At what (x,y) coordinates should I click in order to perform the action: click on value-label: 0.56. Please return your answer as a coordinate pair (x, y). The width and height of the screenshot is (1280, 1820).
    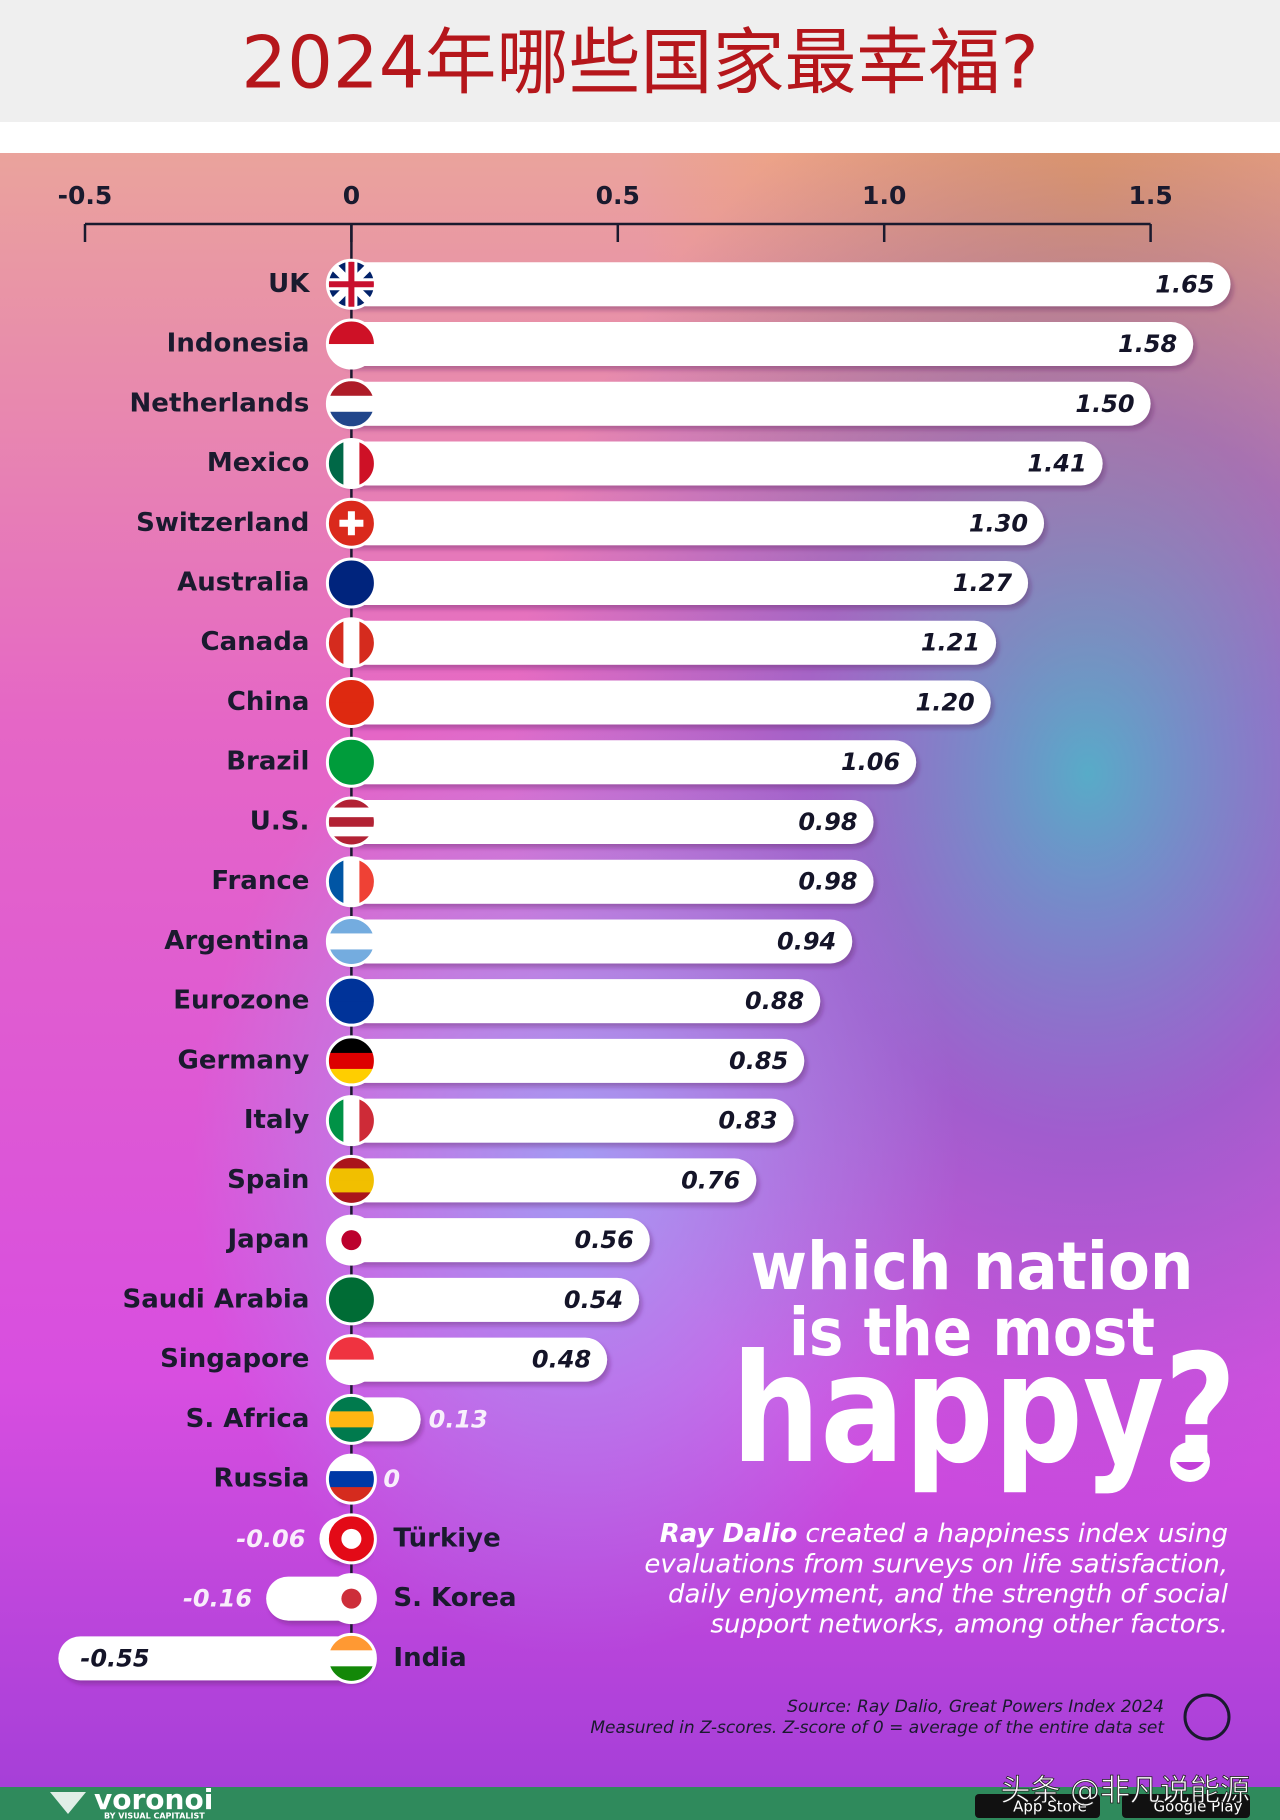
    Looking at the image, I should click on (604, 1240).